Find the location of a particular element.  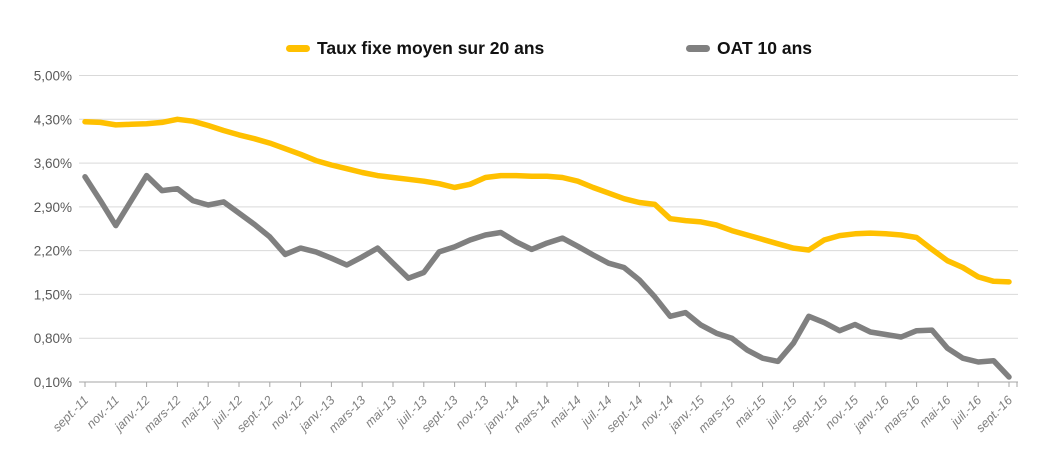

x-axis-tick-label: mai-14 is located at coordinates (565, 411).